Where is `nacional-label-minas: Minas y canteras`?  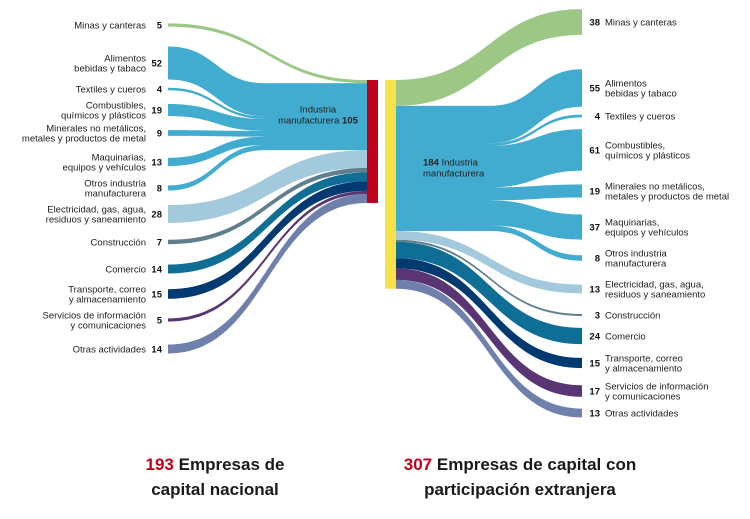 nacional-label-minas: Minas y canteras is located at coordinates (110, 26).